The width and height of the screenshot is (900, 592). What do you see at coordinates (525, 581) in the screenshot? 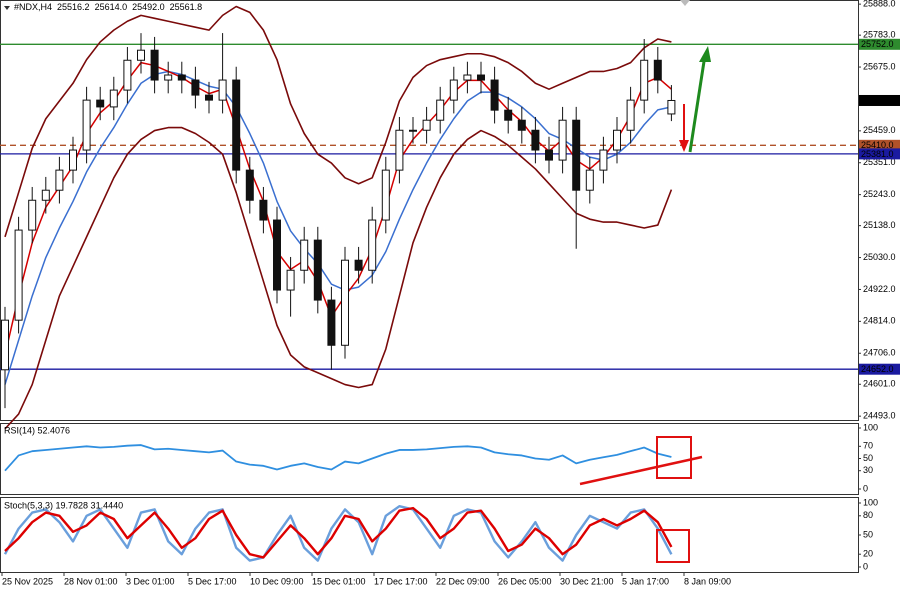
I see `x-tick-label: 26 Dec 05:00` at bounding box center [525, 581].